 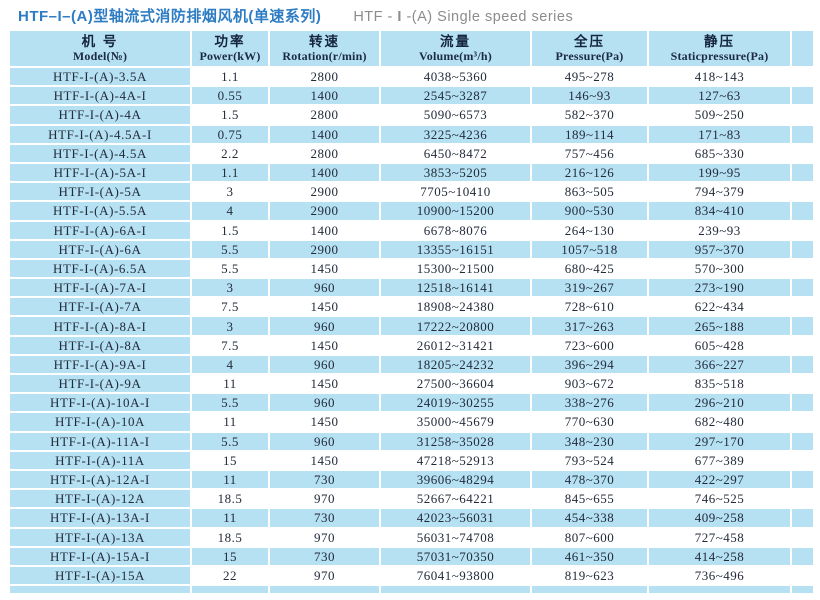 What do you see at coordinates (100, 537) in the screenshot?
I see `cell-model: HTF-I-(A)-13A` at bounding box center [100, 537].